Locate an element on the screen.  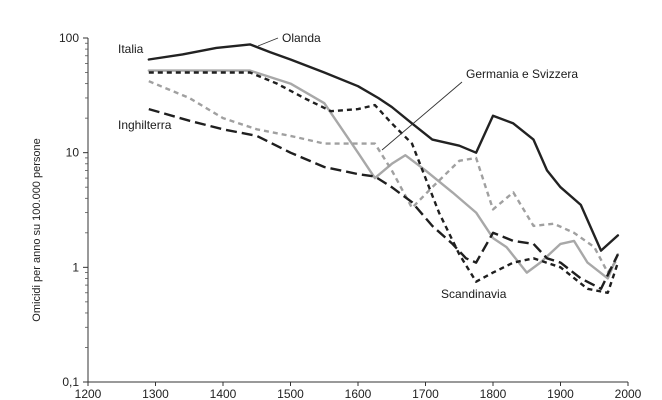
x-tick-label: 1300 is located at coordinates (155, 393).